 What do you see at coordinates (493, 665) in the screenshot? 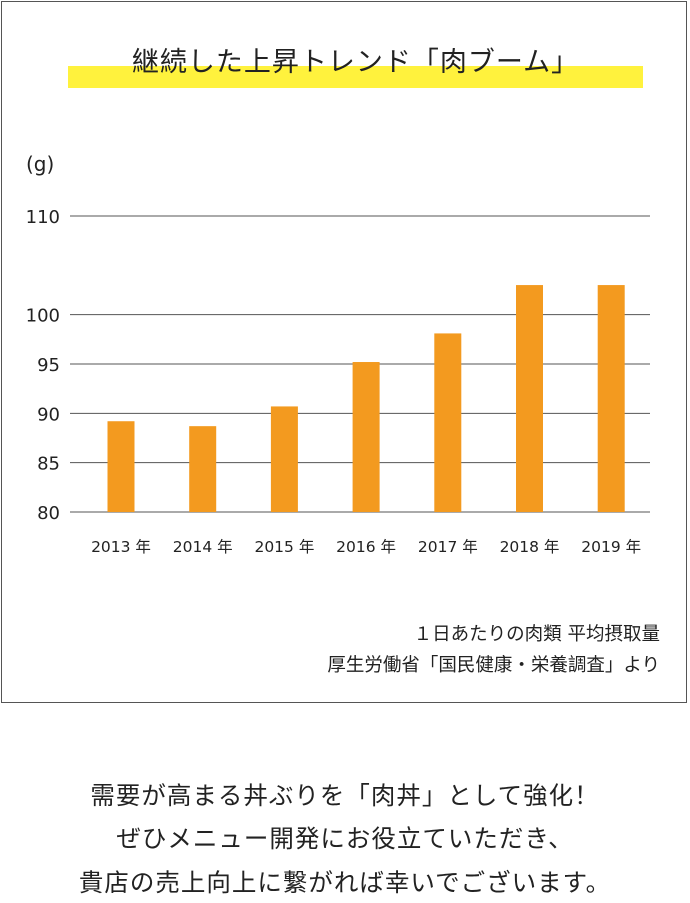
I see `source-reference: 厚生労働省「国民健康・栄養調査」より` at bounding box center [493, 665].